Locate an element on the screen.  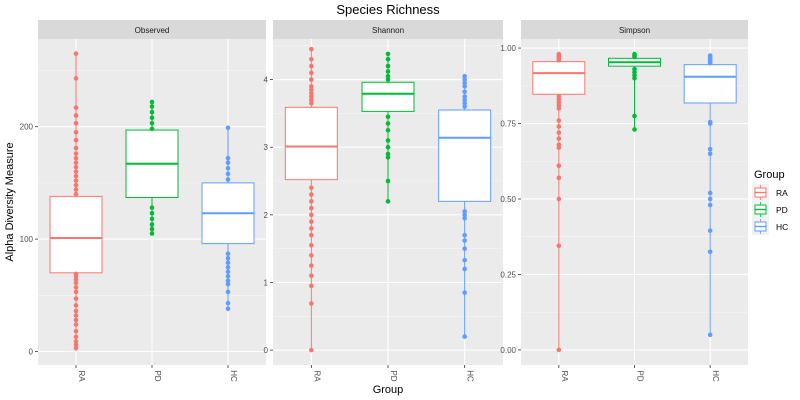
x-tick-label: HC is located at coordinates (715, 376).